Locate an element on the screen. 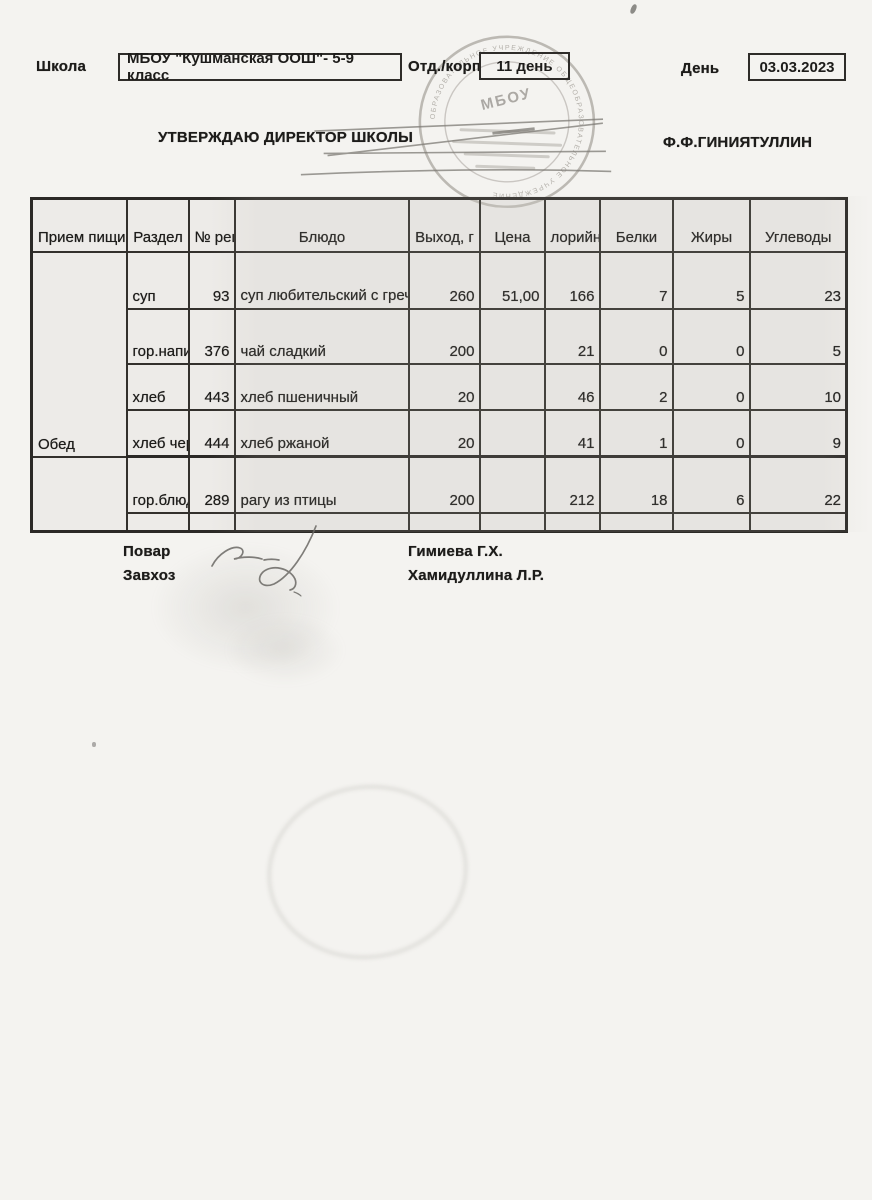 This screenshot has width=872, height=1200. col-header-fat: Жиры is located at coordinates (711, 225).